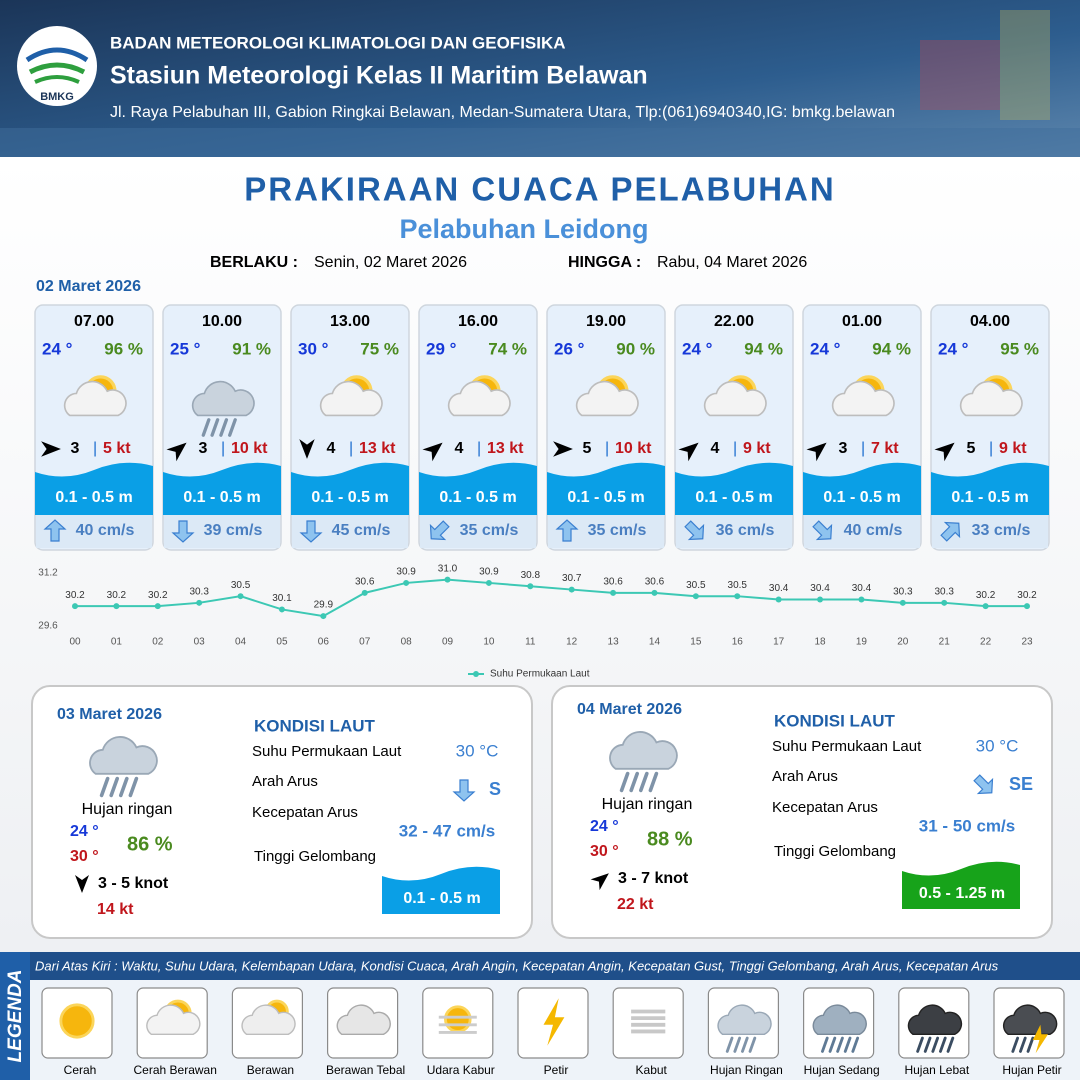 The width and height of the screenshot is (1080, 1080). Describe the element at coordinates (733, 497) in the screenshot. I see `card-wave: 0.1 - 0.5 m` at that location.